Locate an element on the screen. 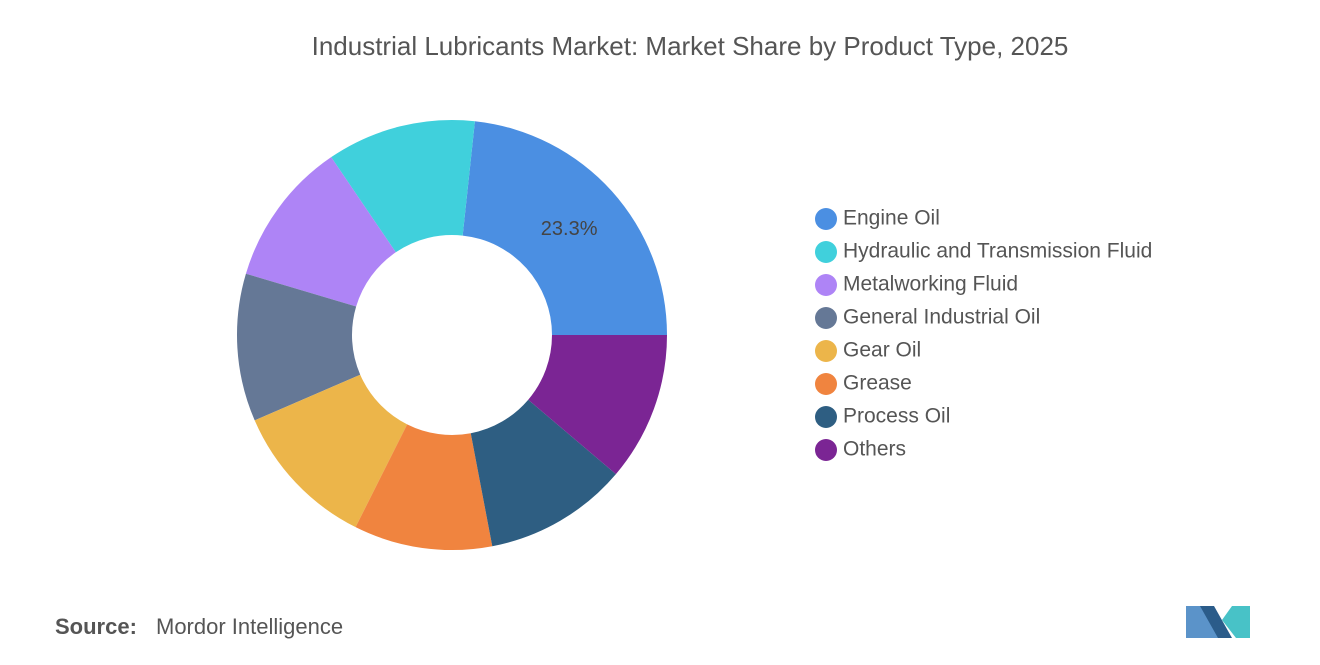 Image resolution: width=1320 pixels, height=665 pixels. data-label: 23.3% is located at coordinates (569, 229).